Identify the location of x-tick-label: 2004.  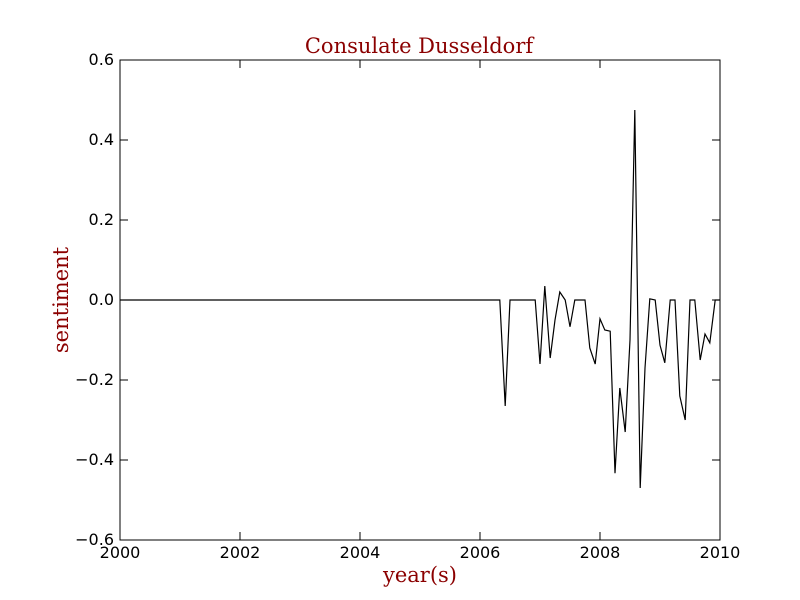
(360, 552).